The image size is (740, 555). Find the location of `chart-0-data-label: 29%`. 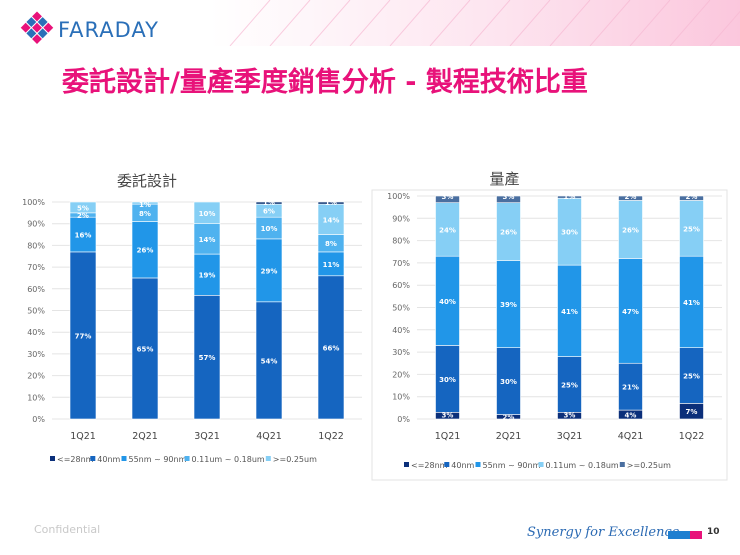

chart-0-data-label: 29% is located at coordinates (269, 271).